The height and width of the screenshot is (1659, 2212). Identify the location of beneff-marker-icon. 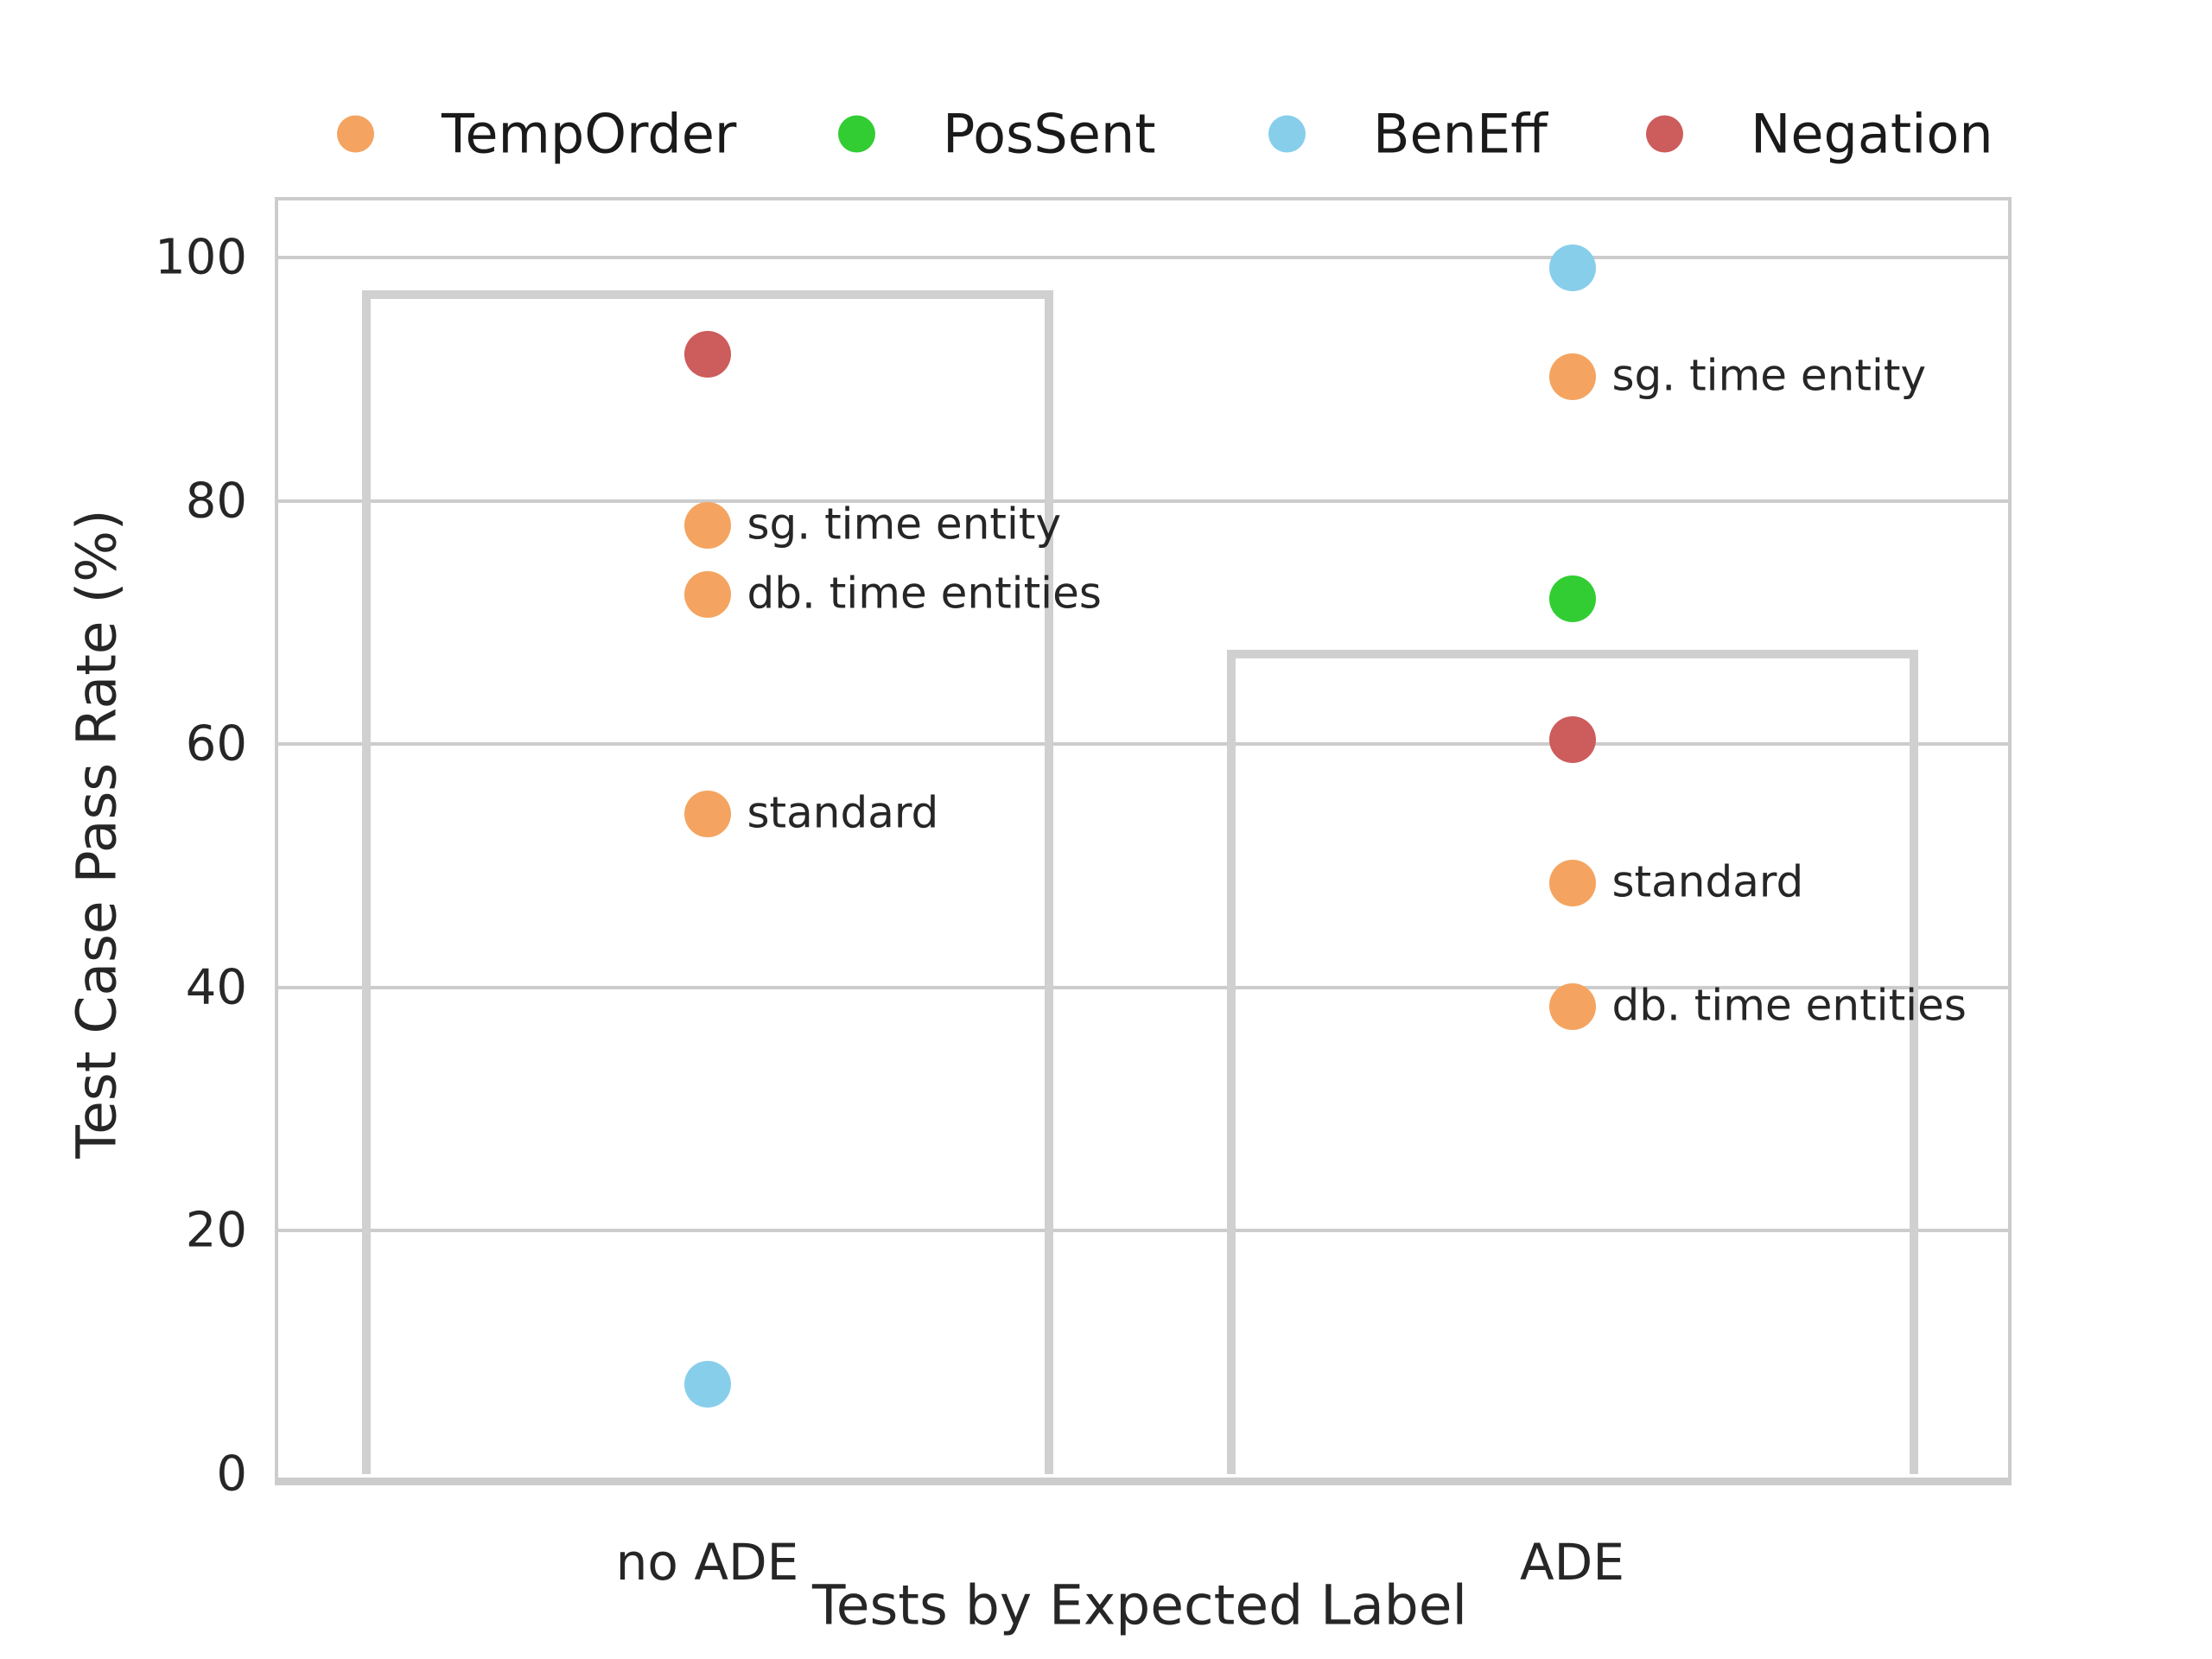
(1287, 134).